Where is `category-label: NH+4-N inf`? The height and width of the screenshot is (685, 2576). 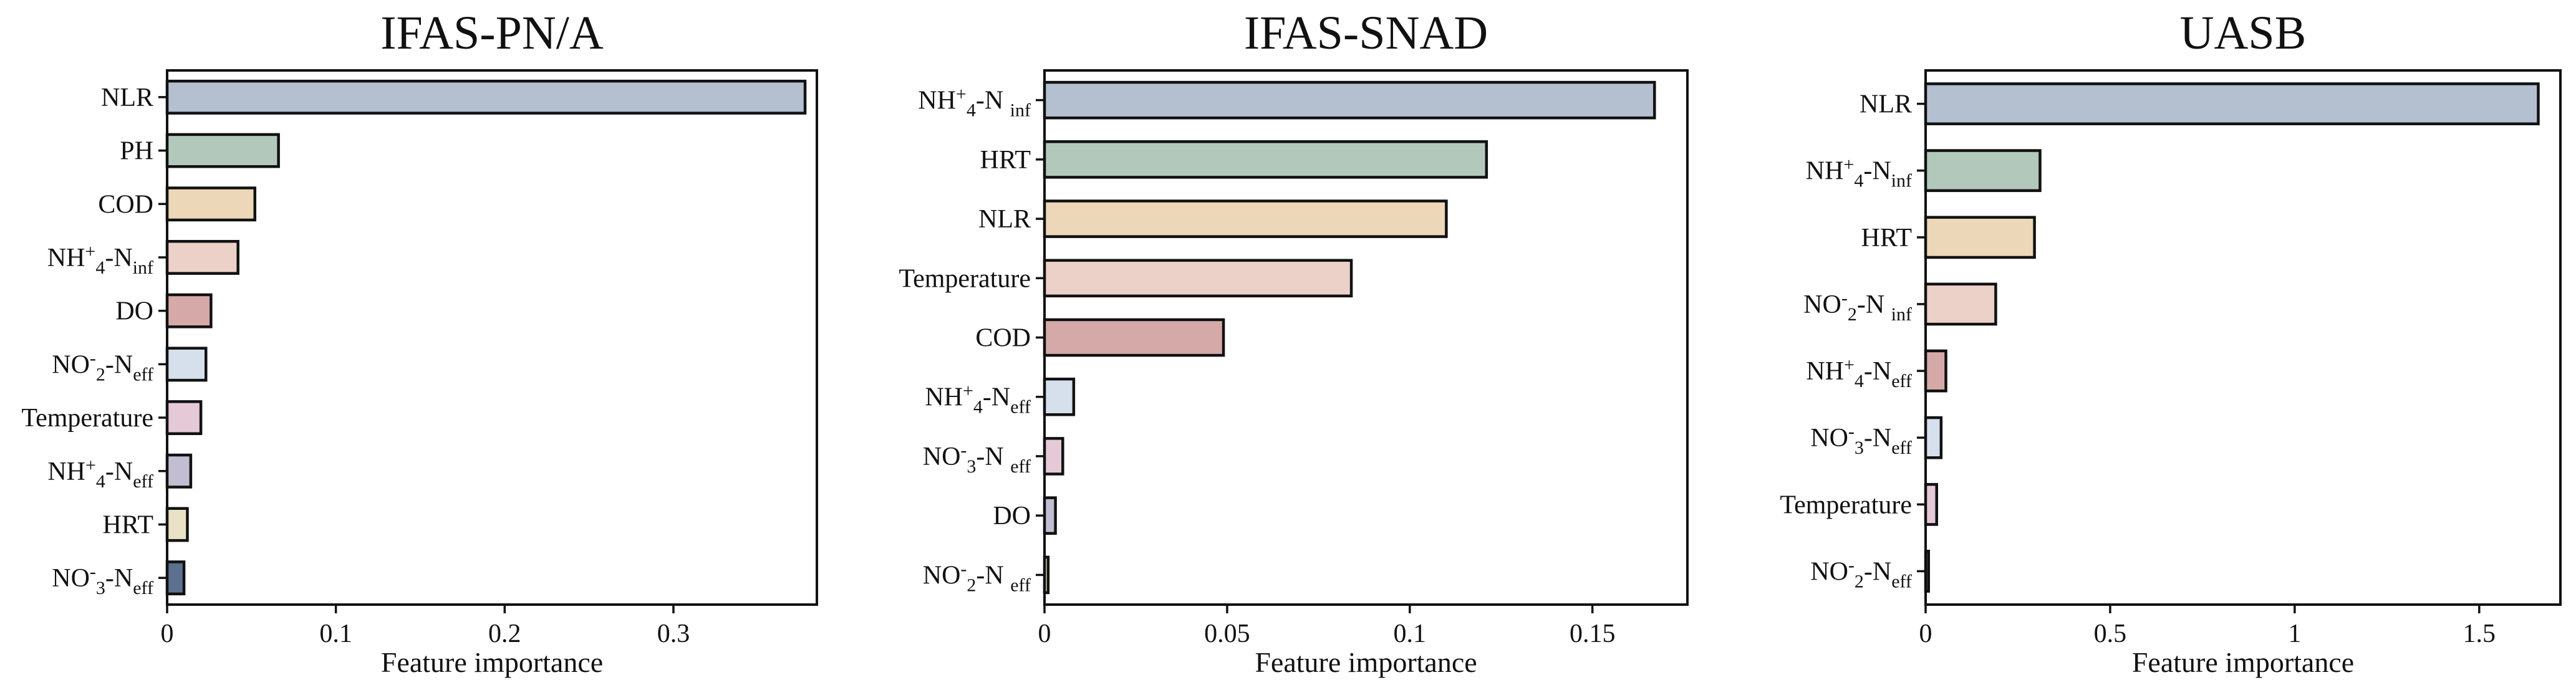 category-label: NH+4-N inf is located at coordinates (974, 103).